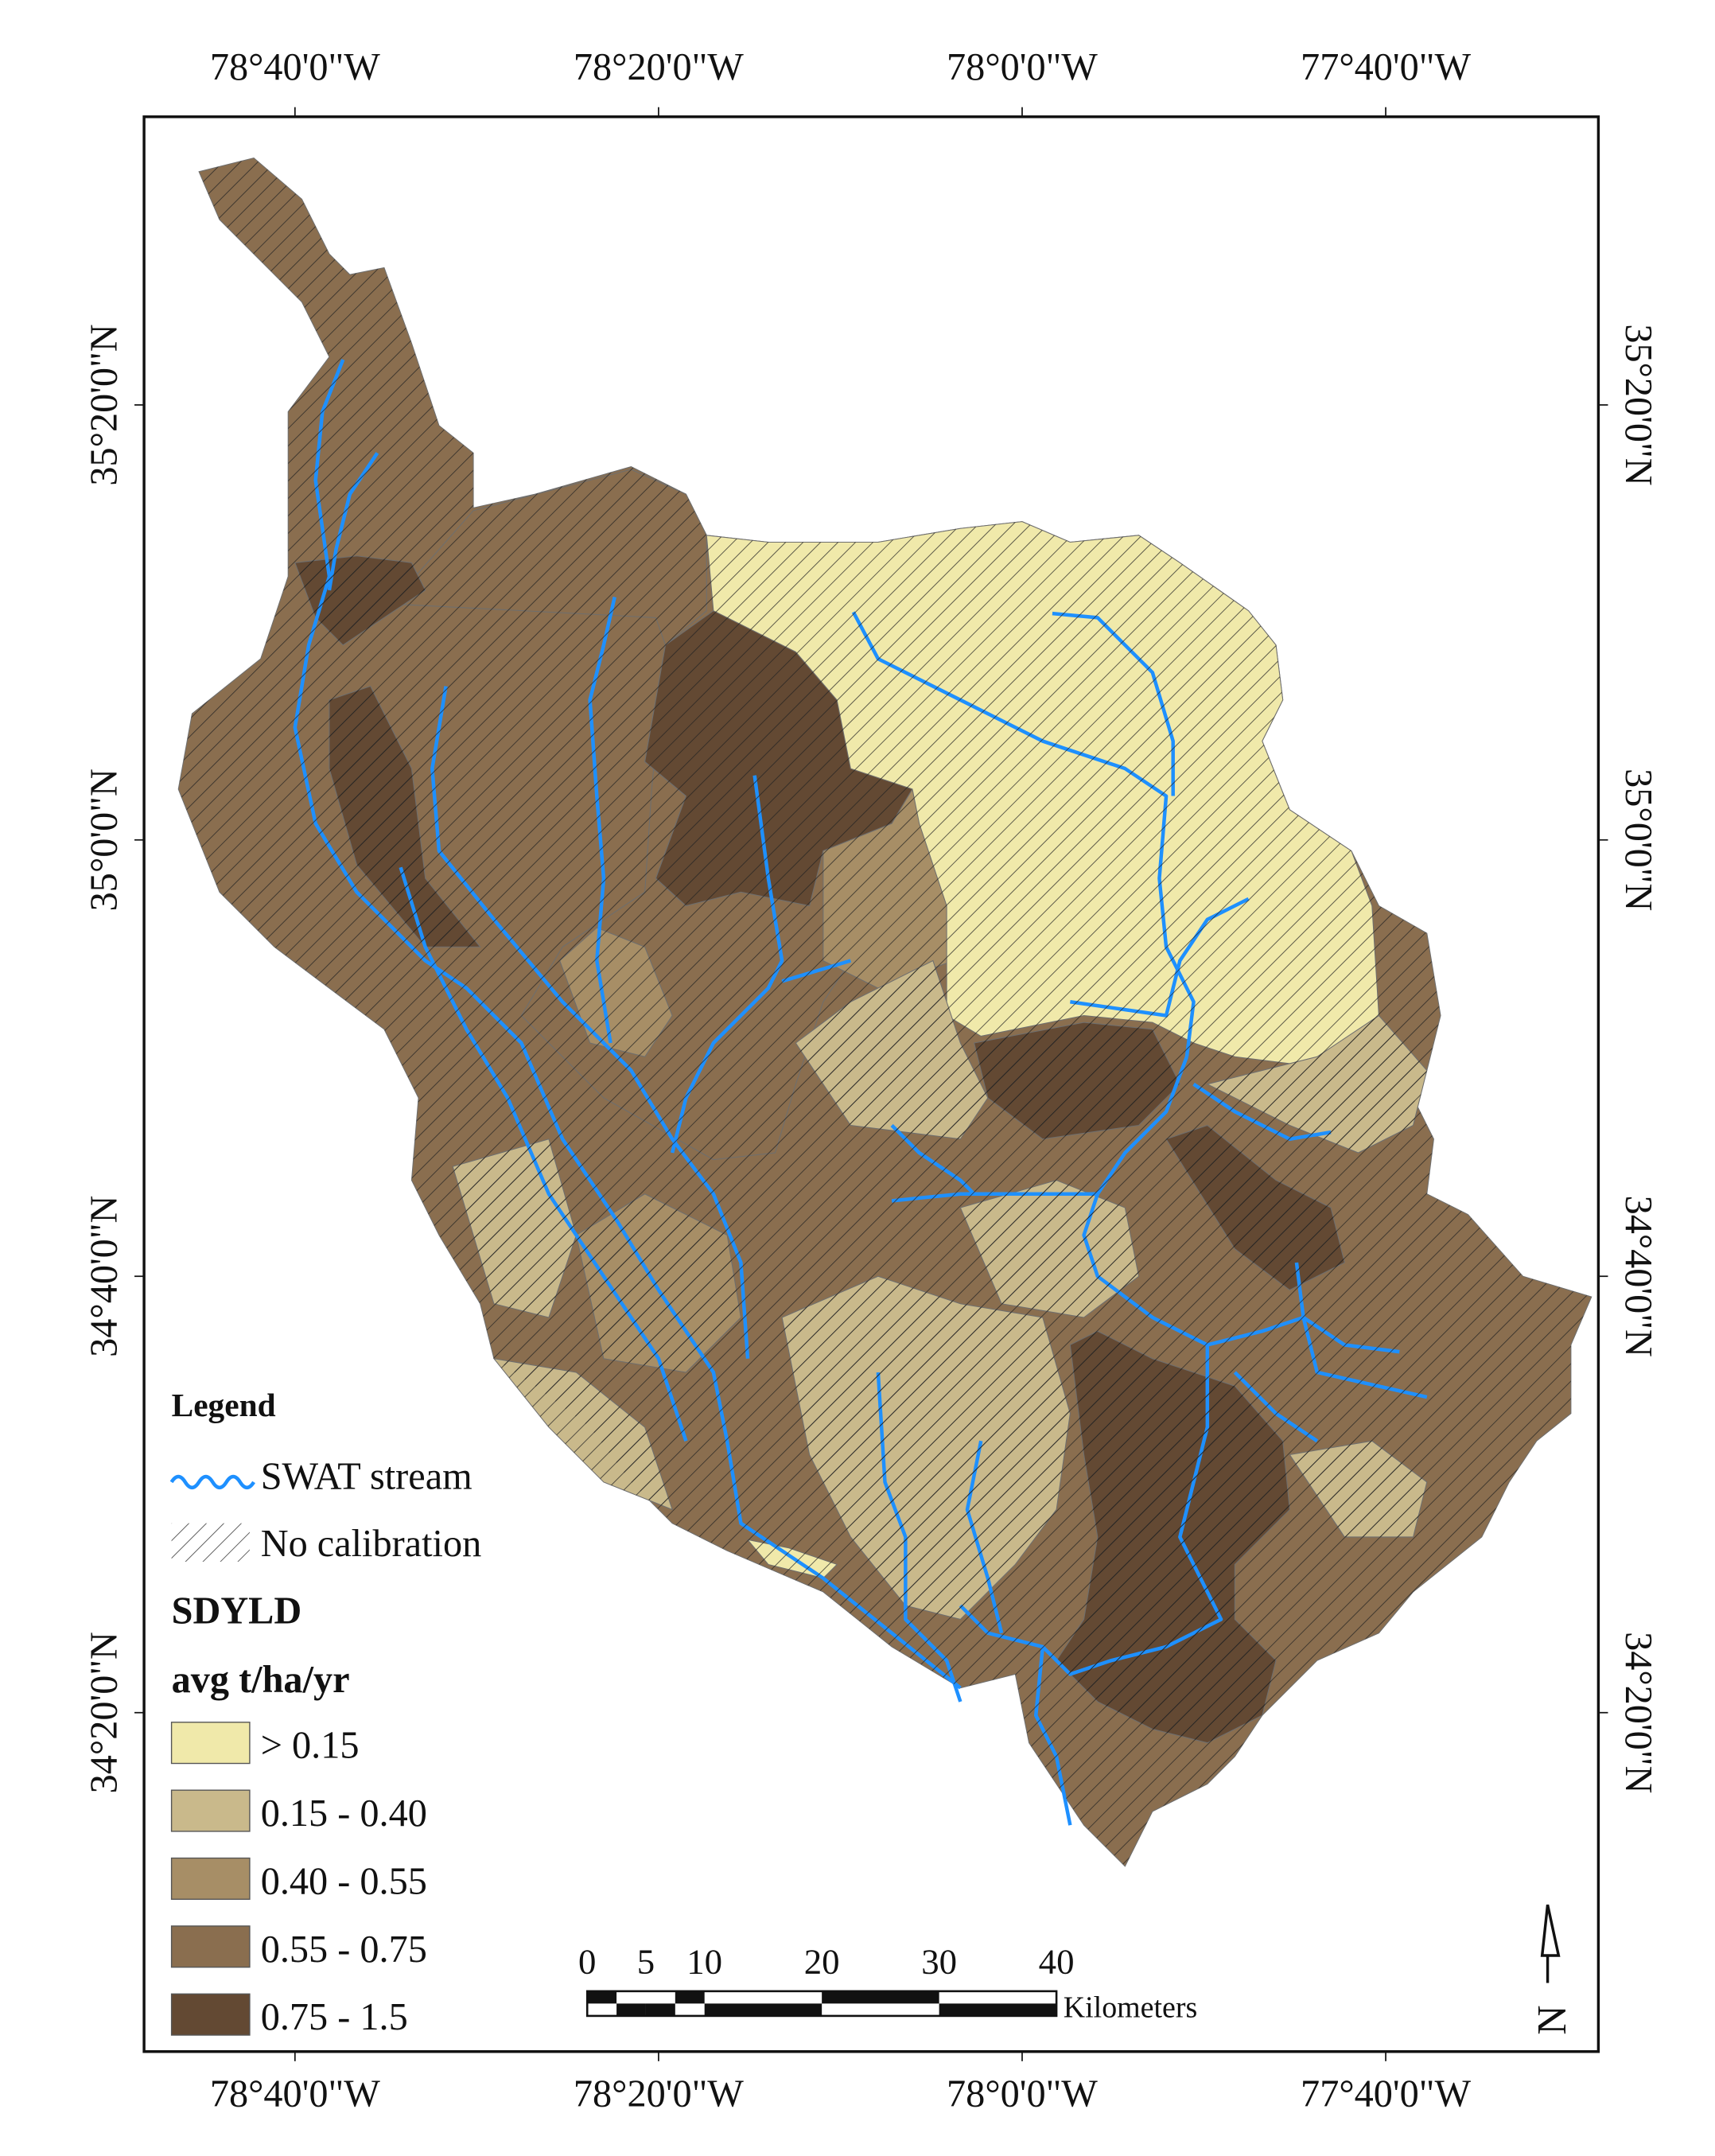  I want to click on legend-class-label: 0.75 - 1.5, so click(334, 2017).